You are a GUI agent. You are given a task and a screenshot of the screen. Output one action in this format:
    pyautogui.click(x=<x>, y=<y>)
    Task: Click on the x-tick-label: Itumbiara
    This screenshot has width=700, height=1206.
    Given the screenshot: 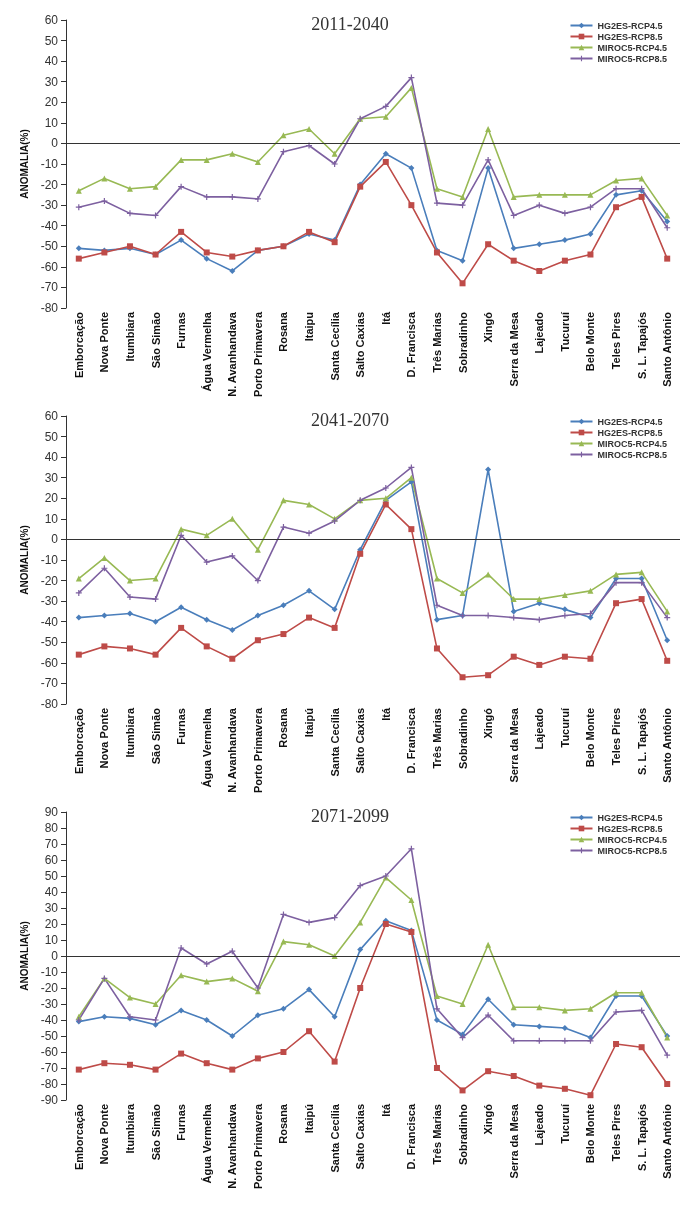 What is the action you would take?
    pyautogui.click(x=129, y=732)
    